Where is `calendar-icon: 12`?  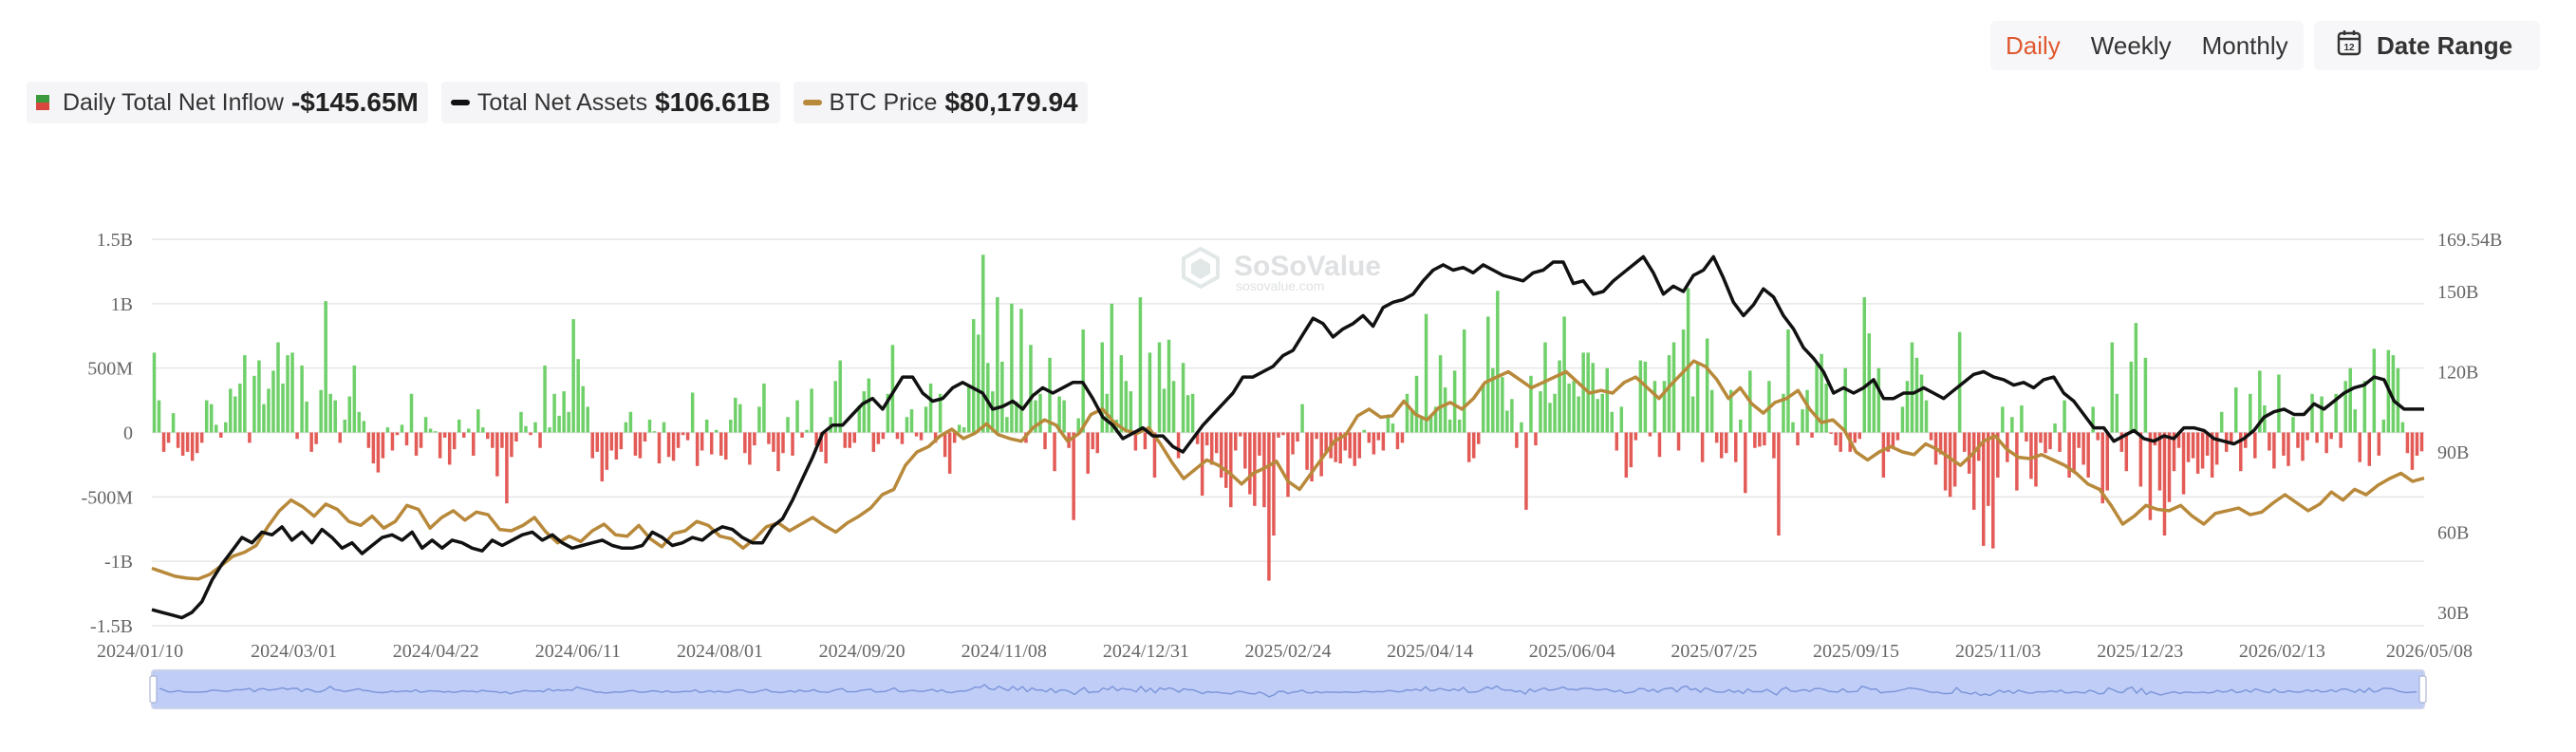
calendar-icon: 12 is located at coordinates (2349, 46).